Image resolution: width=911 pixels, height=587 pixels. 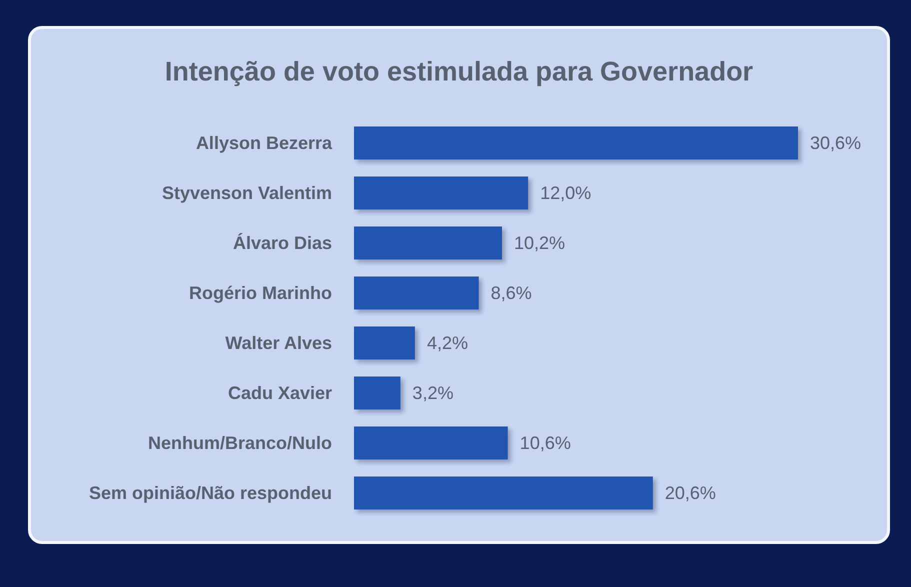 What do you see at coordinates (247, 193) in the screenshot?
I see `y-tick-label: Styvenson Valentim` at bounding box center [247, 193].